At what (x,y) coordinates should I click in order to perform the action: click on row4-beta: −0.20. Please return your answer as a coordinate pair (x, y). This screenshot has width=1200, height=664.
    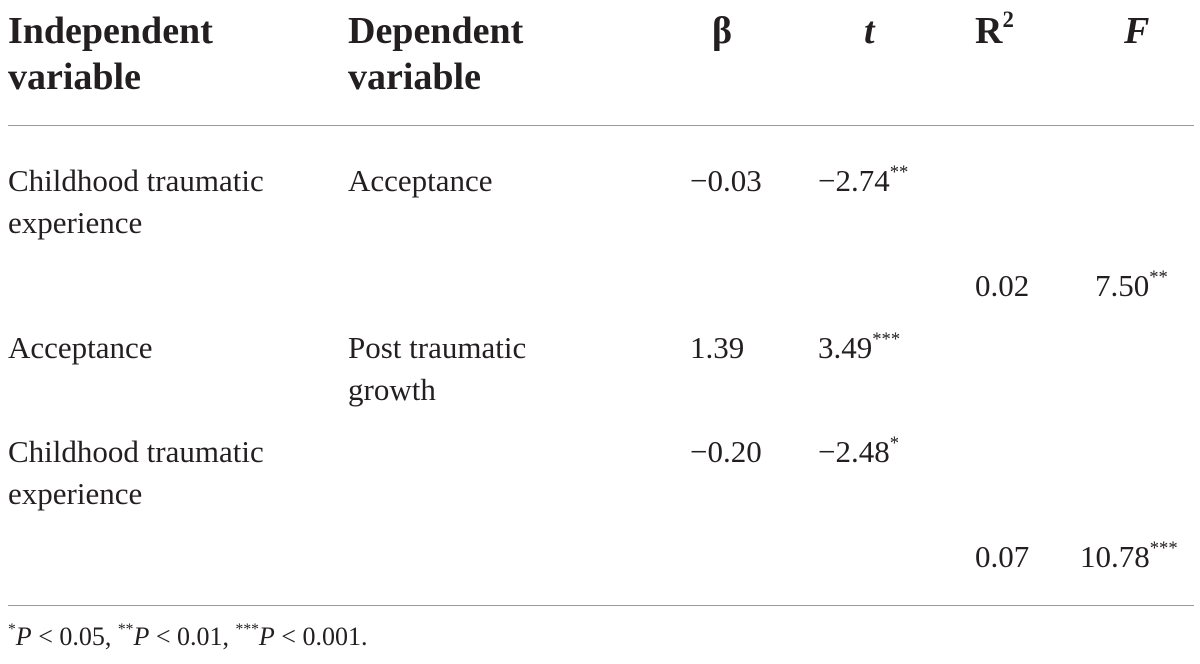
    Looking at the image, I should click on (726, 451).